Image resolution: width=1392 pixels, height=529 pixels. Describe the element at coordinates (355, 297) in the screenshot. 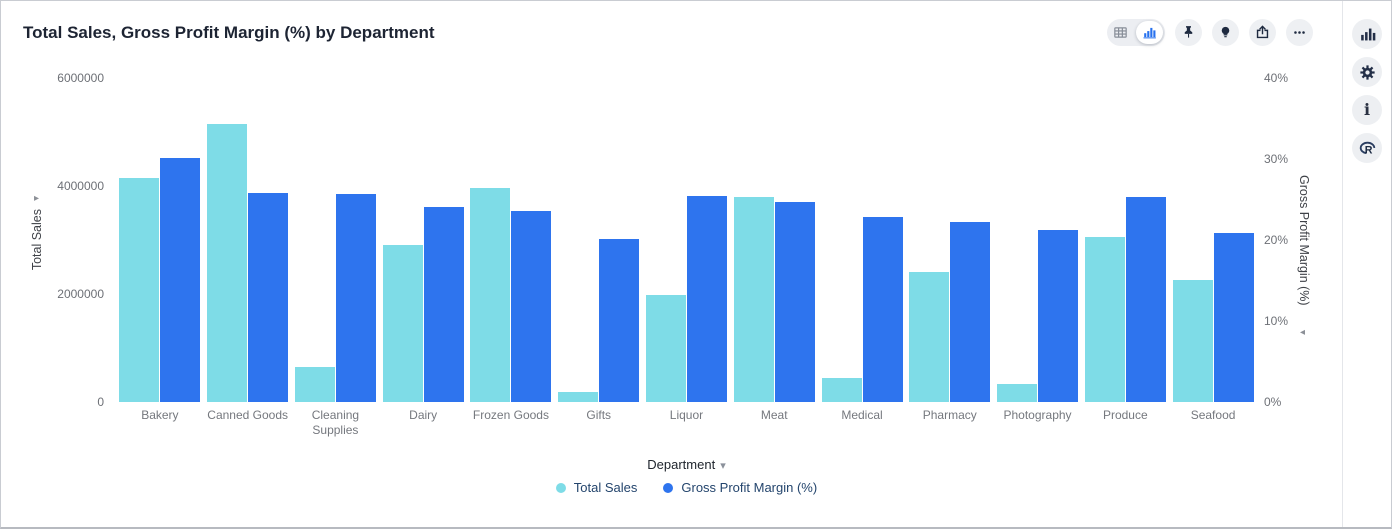

I see `bar-gross-profit-margin-cleaning-supplies` at that location.